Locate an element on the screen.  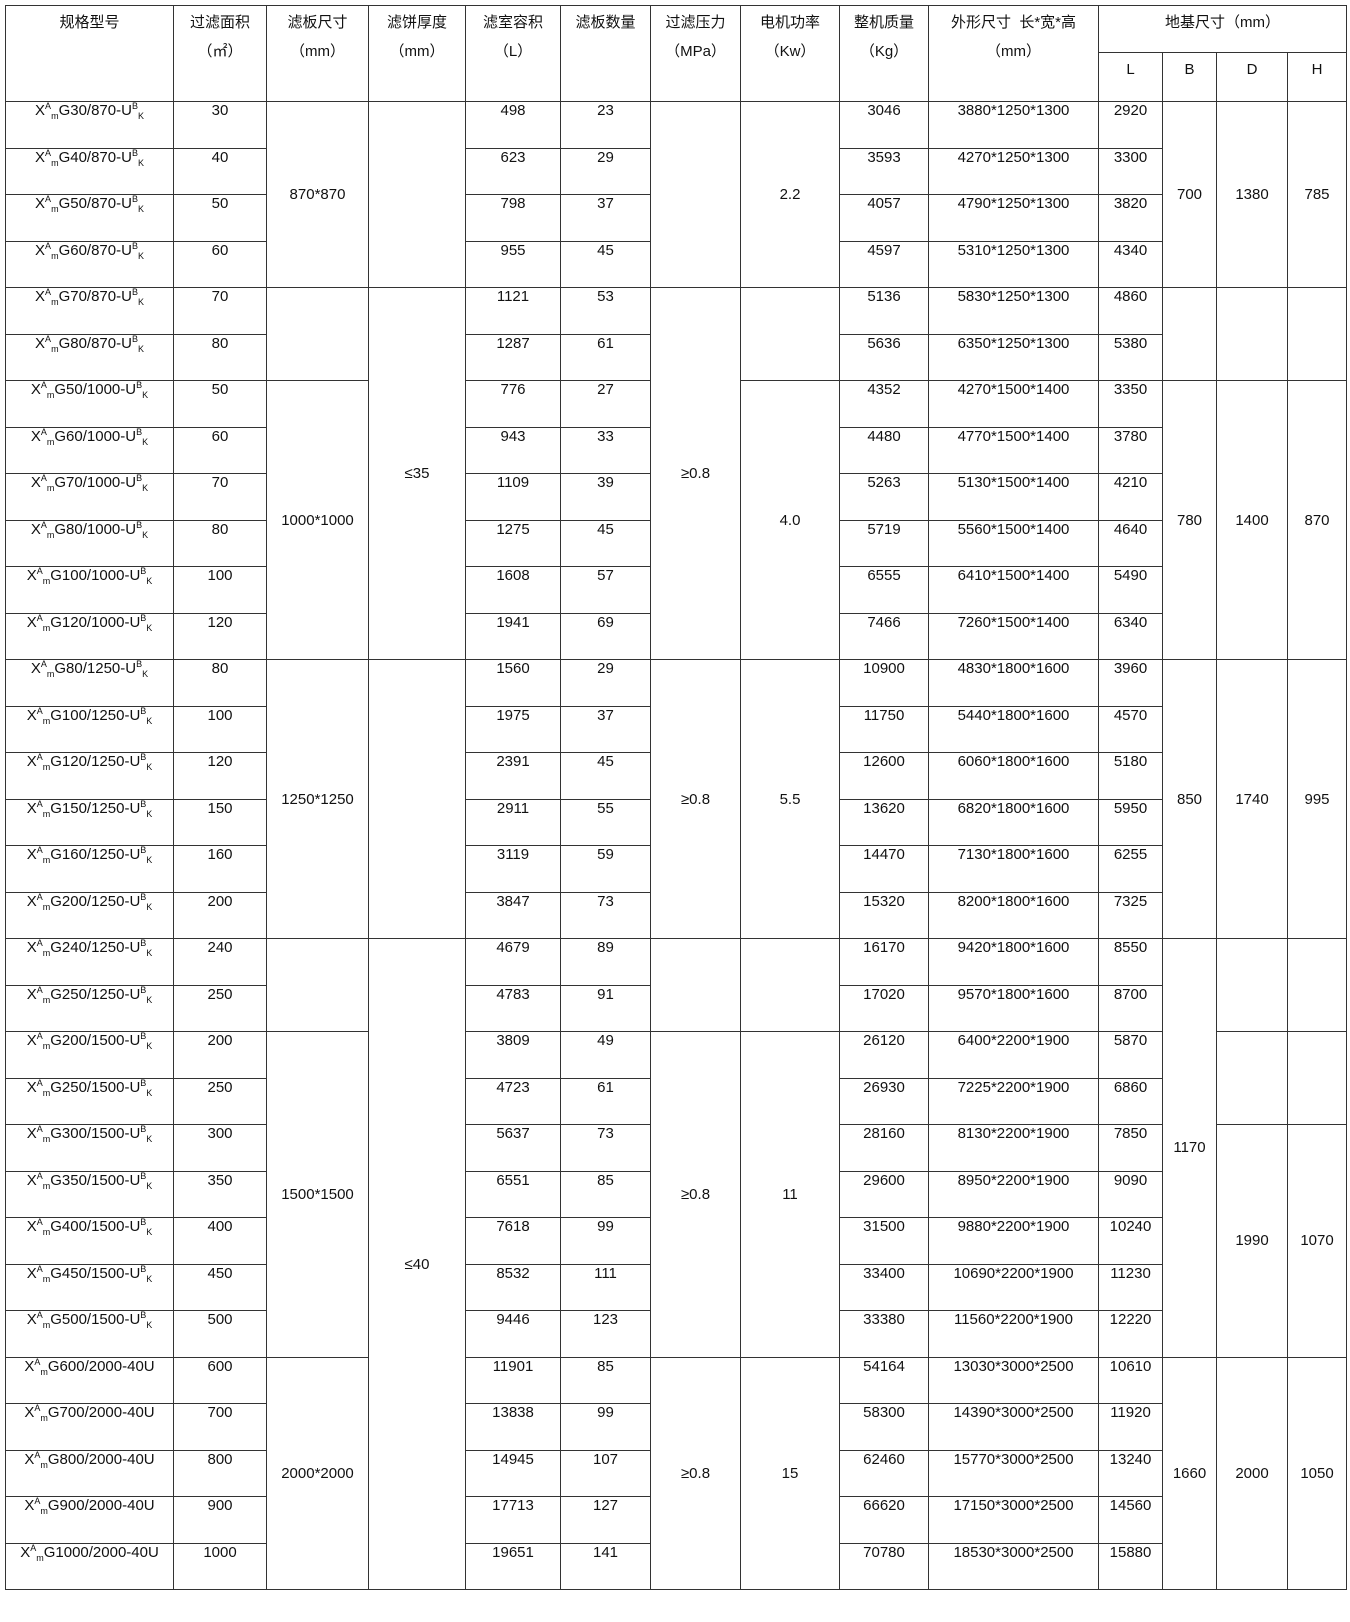
filter-area-cell: 250 is located at coordinates (220, 1101).